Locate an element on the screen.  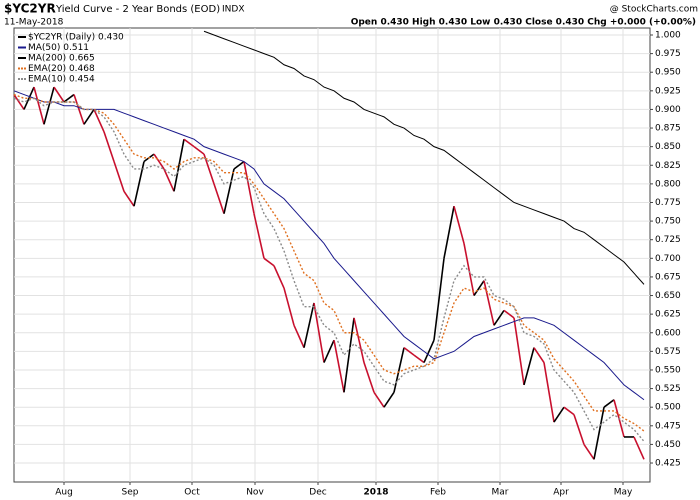
x-tick-label: Mar is located at coordinates (500, 493).